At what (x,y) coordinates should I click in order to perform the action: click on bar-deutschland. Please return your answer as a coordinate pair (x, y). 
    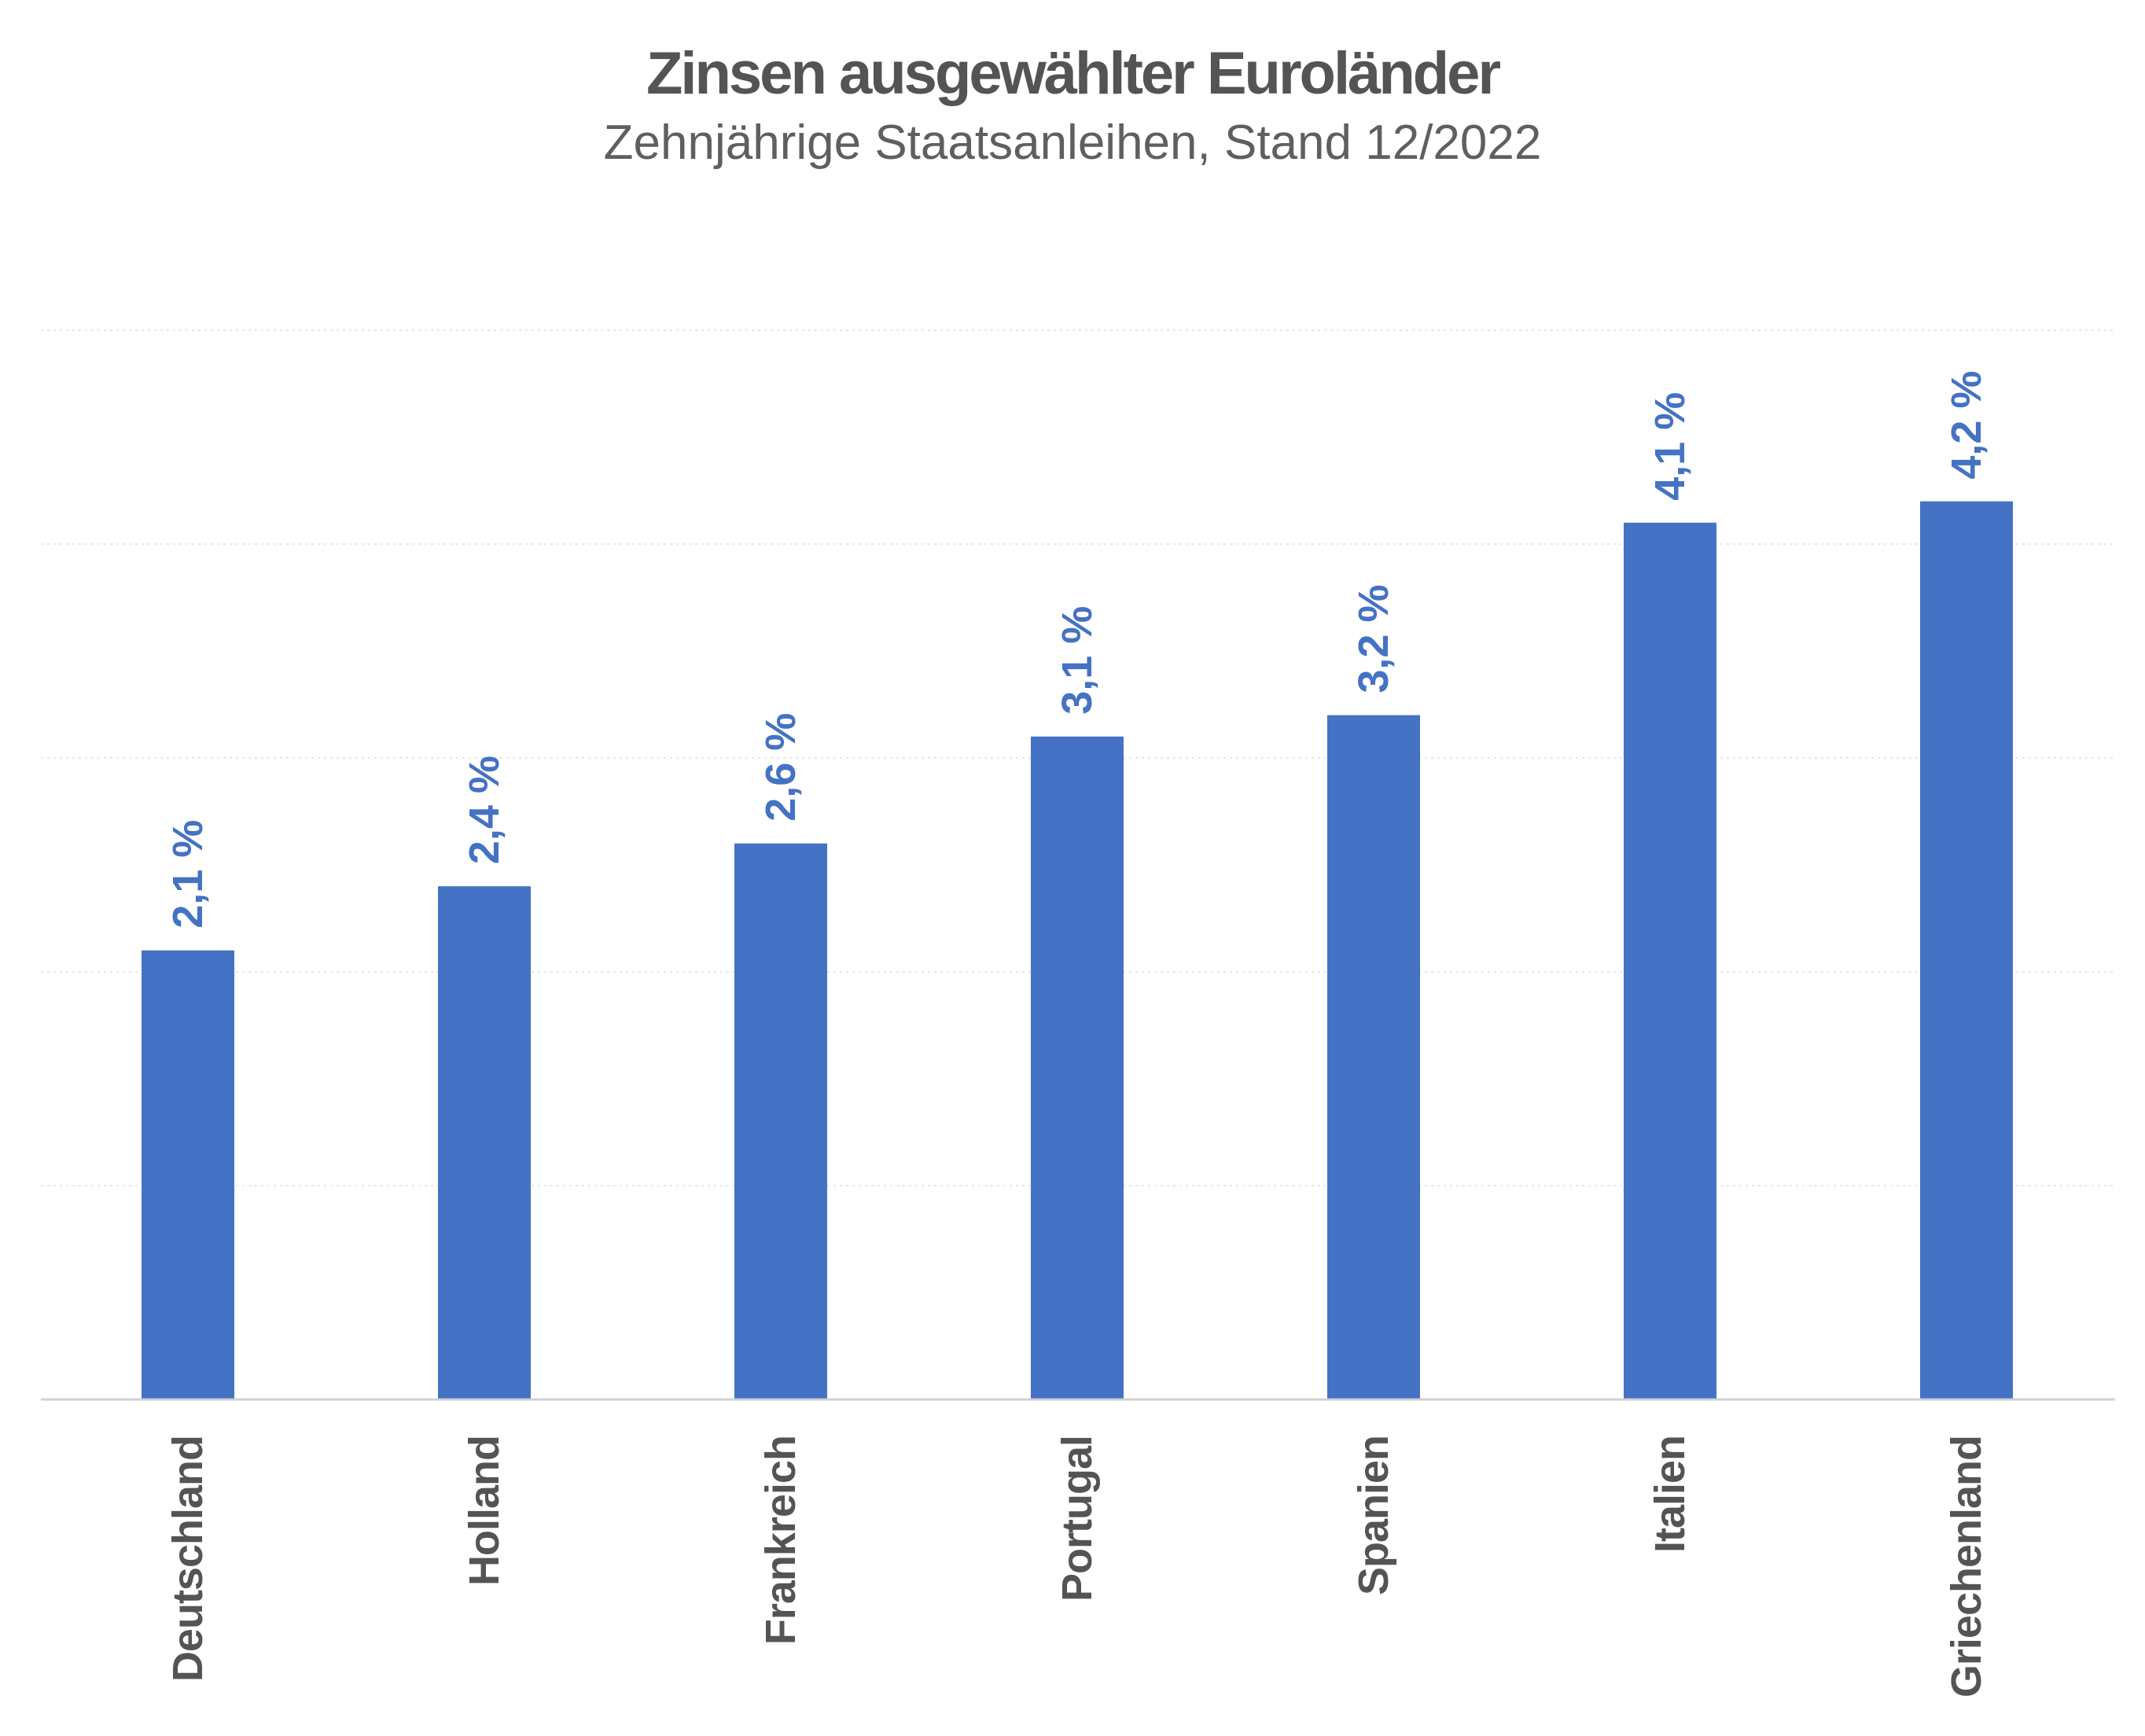
    Looking at the image, I should click on (188, 1175).